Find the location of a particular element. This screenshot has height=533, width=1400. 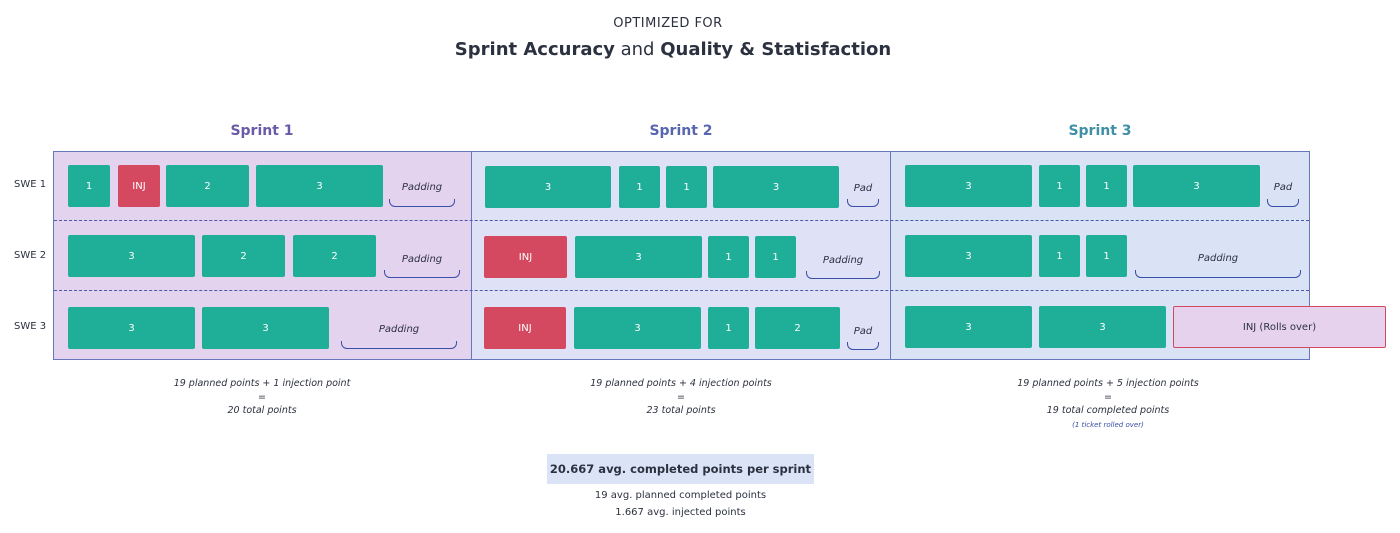

sprint-1-title: Sprint 1 is located at coordinates (262, 131).